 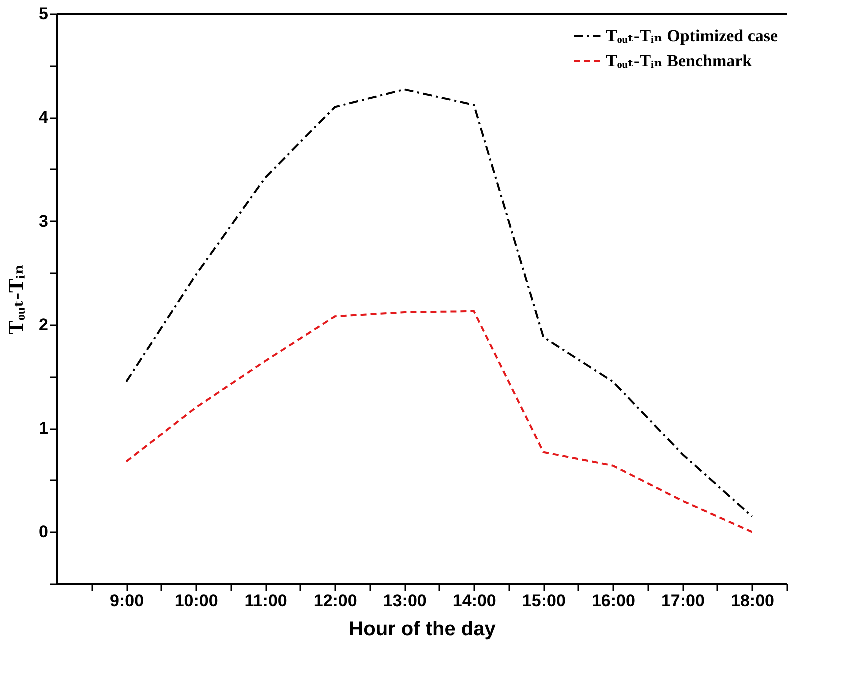 What do you see at coordinates (692, 36) in the screenshot?
I see `legend-label: Tₒᵤₜ-Tᵢₙ Optimized case` at bounding box center [692, 36].